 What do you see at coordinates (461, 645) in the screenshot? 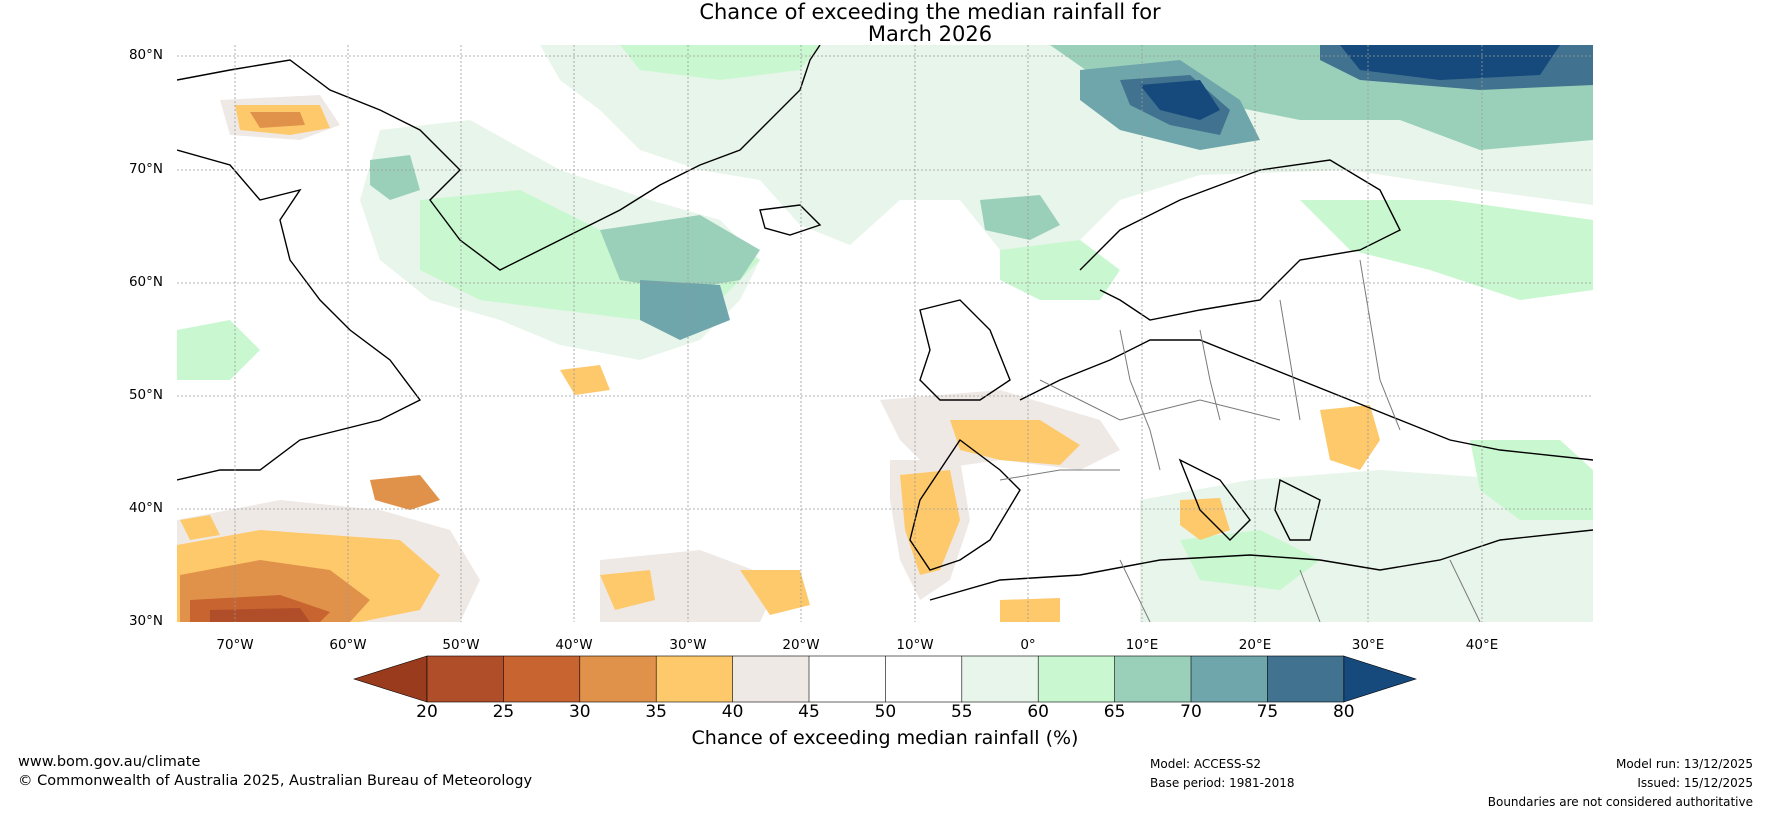
I see `lon-label: 50°W` at bounding box center [461, 645].